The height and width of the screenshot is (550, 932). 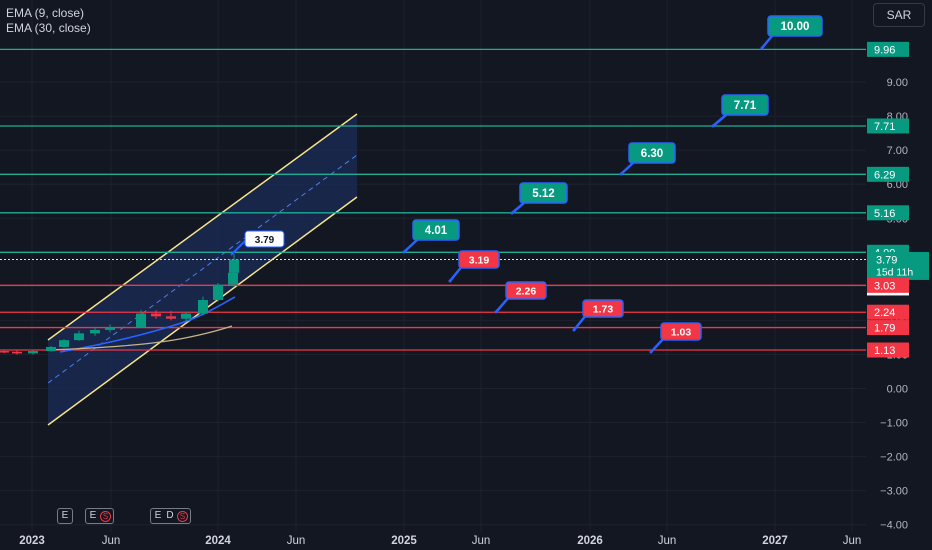 I want to click on target-callout: 7.71, so click(x=740, y=111).